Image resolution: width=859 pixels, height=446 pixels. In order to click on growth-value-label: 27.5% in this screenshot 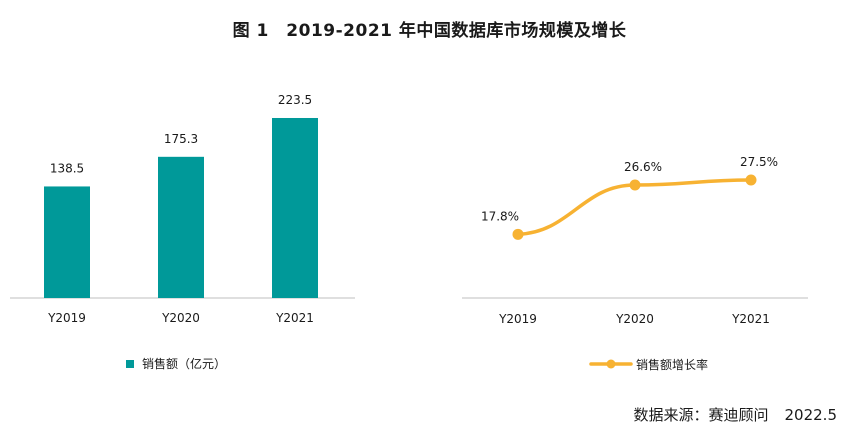, I will do `click(759, 162)`.